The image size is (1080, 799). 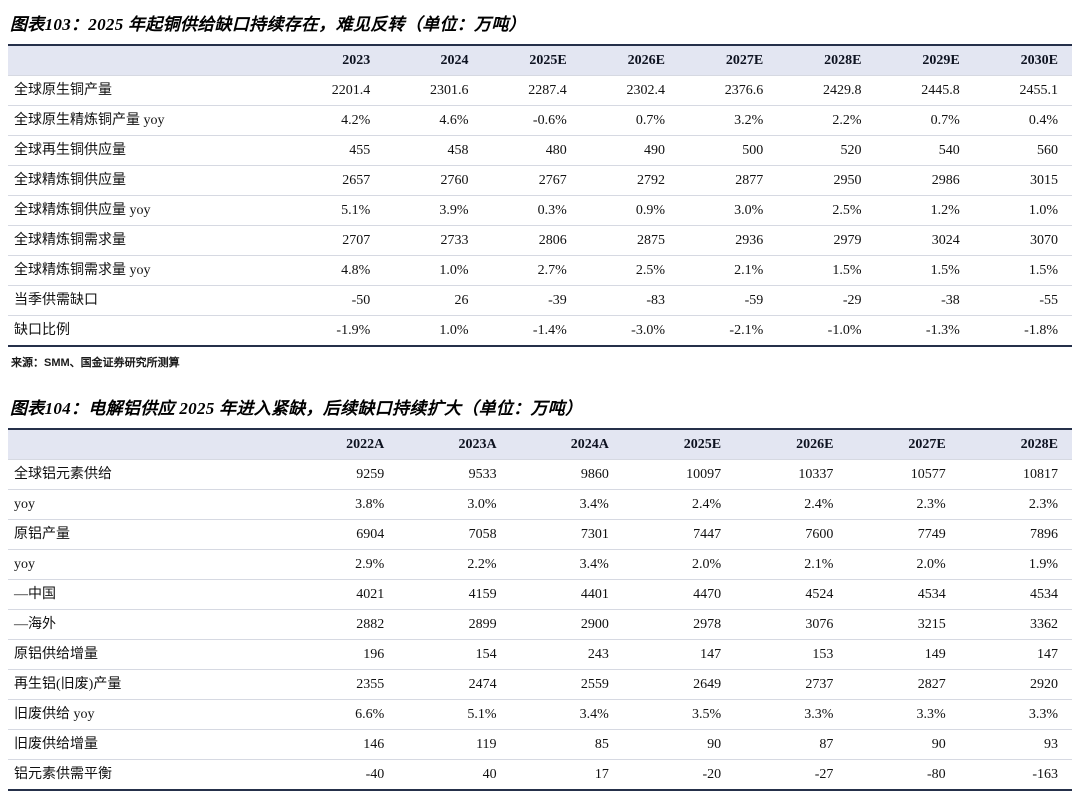 What do you see at coordinates (566, 444) in the screenshot?
I see `year-column-header: 2024A` at bounding box center [566, 444].